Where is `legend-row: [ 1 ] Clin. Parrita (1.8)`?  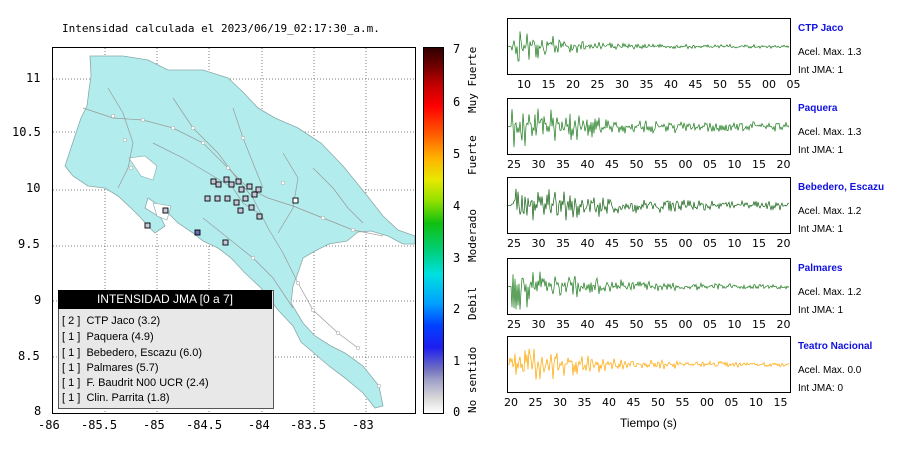 legend-row: [ 1 ] Clin. Parrita (1.8) is located at coordinates (116, 398).